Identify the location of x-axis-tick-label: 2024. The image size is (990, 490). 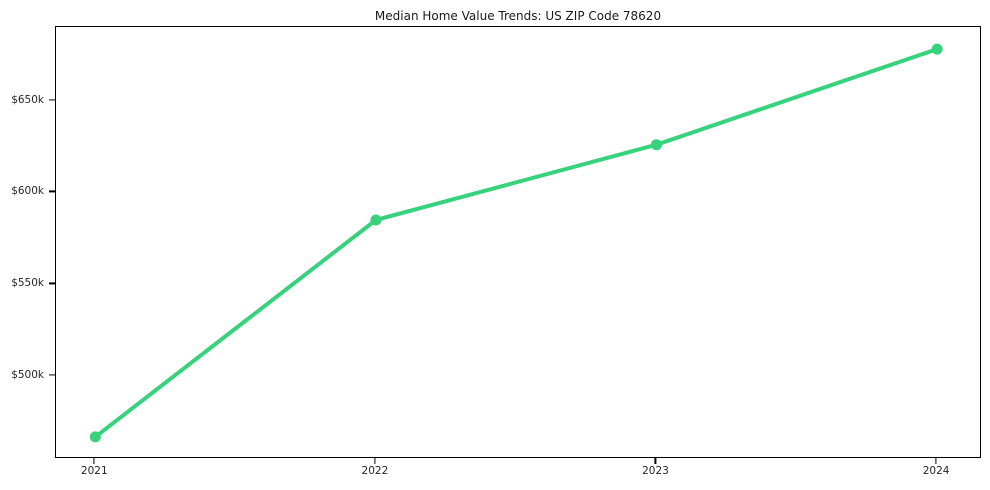
(936, 471).